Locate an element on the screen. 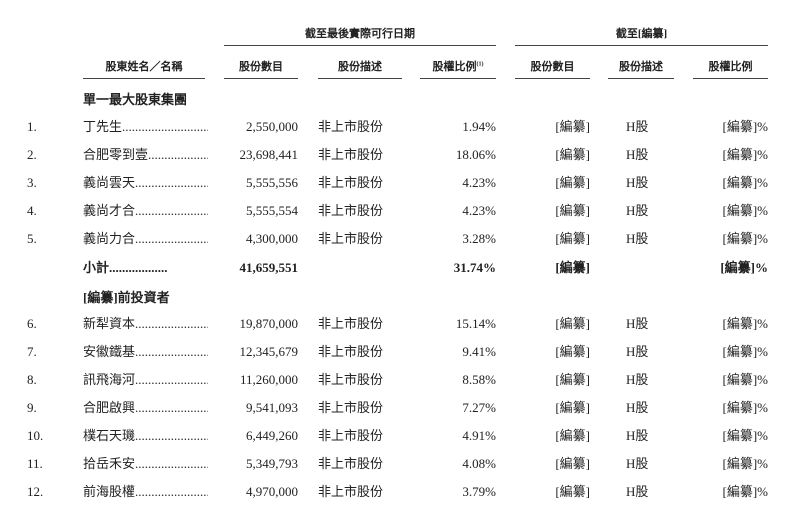  name-text: 合肥啟興 is located at coordinates (109, 407).